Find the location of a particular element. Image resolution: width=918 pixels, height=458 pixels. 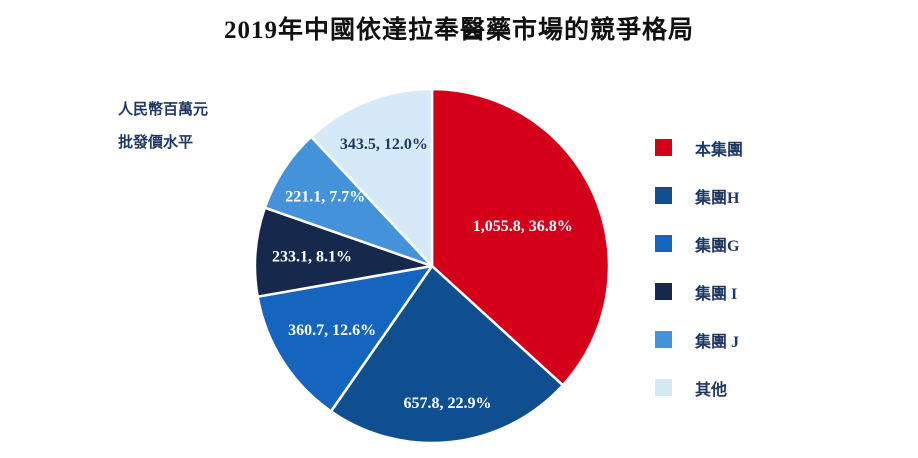

unit-note-line-2: 批發價水平 is located at coordinates (156, 143).